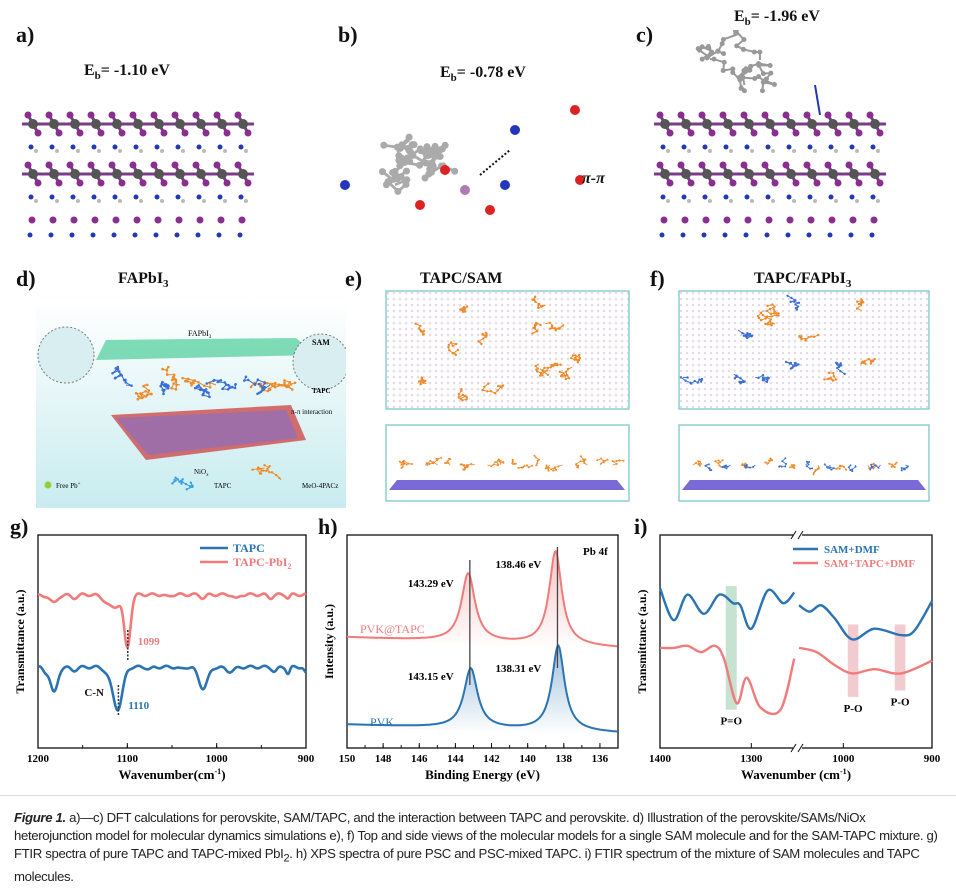 Image resolution: width=956 pixels, height=891 pixels. What do you see at coordinates (320, 486) in the screenshot?
I see `label-legend-meo: MeO-4PACz` at bounding box center [320, 486].